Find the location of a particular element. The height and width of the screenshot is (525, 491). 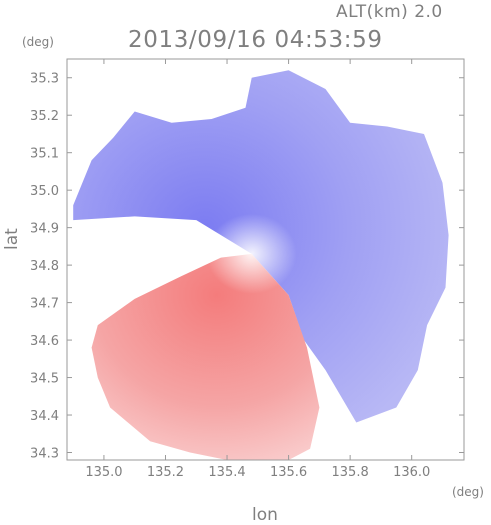

radar-center-fade is located at coordinates (251, 253).